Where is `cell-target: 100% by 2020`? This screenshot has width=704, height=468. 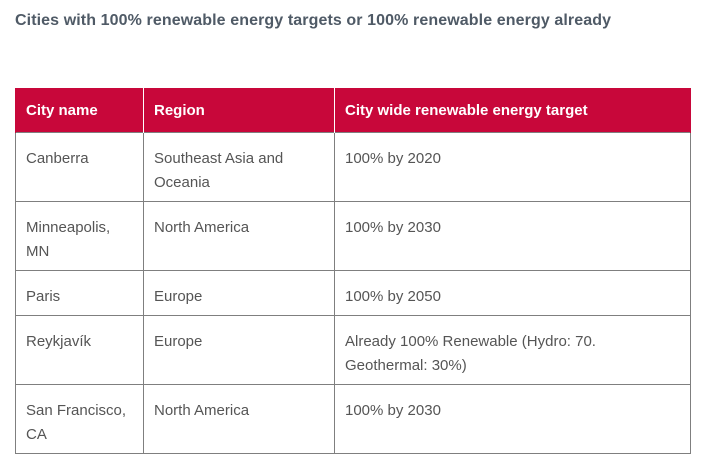 cell-target: 100% by 2020 is located at coordinates (512, 167).